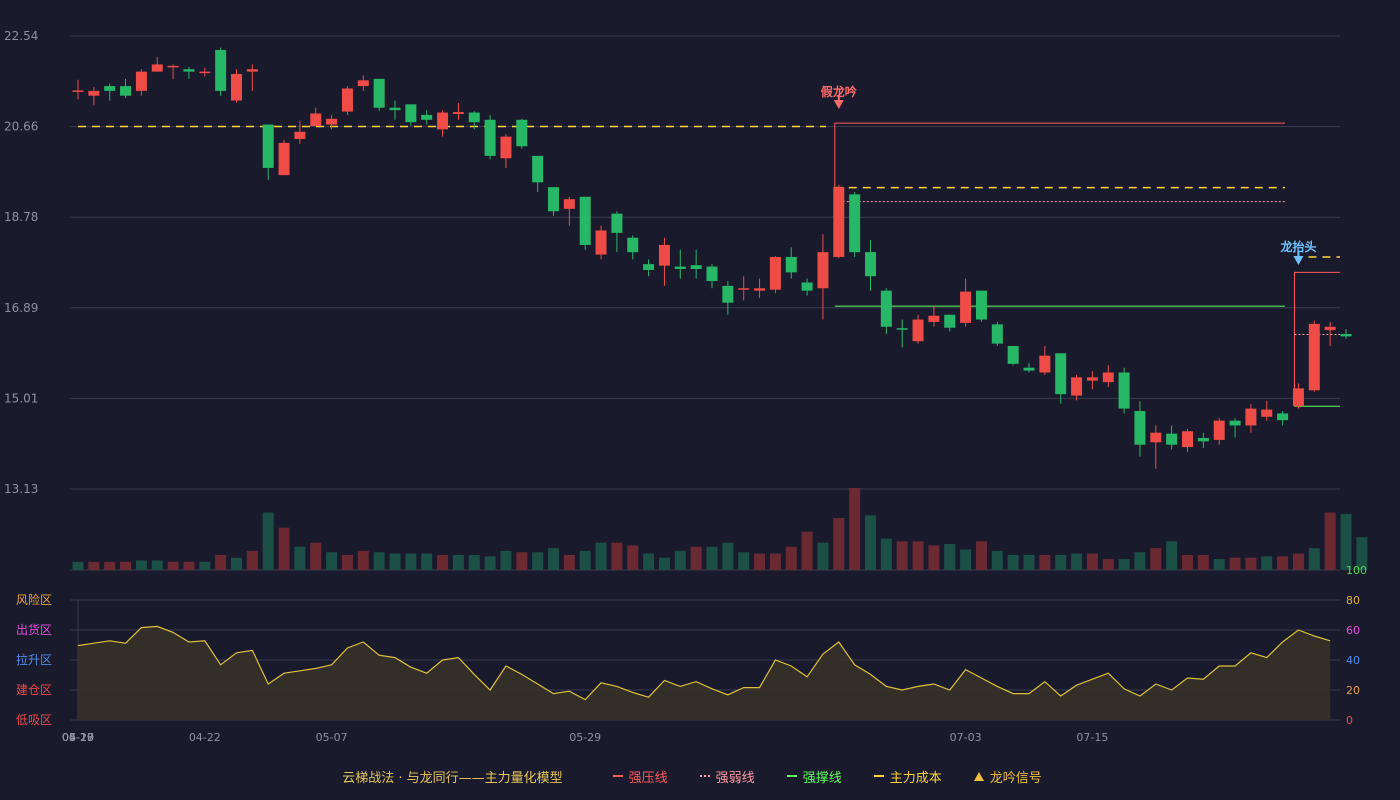 This screenshot has width=1400, height=800. What do you see at coordinates (617, 776) in the screenshot?
I see `red-line-icon` at bounding box center [617, 776].